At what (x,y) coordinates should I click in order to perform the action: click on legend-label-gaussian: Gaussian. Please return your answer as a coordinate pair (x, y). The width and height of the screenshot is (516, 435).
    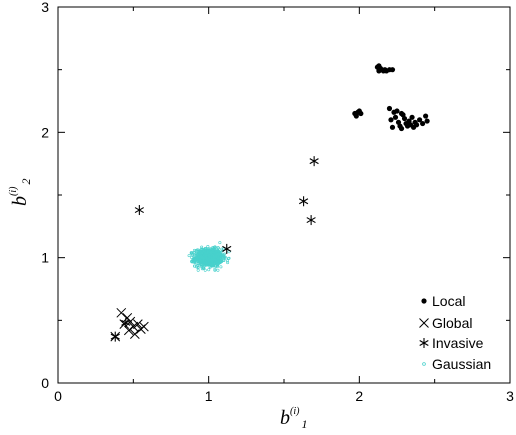
    Looking at the image, I should click on (461, 364).